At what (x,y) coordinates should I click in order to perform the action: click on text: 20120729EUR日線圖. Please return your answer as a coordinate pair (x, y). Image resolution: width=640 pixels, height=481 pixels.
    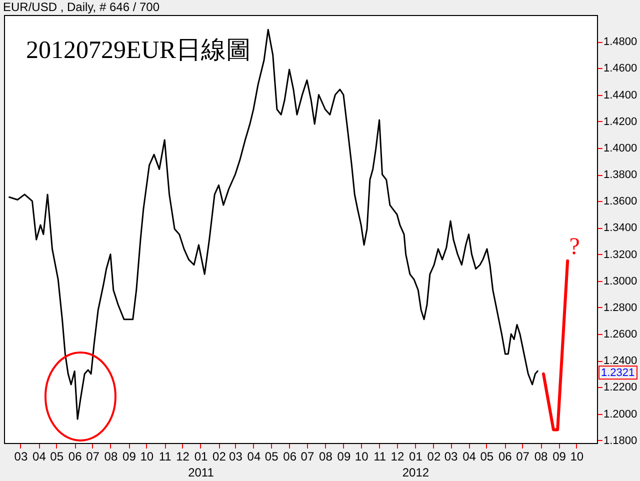
    Looking at the image, I should click on (138, 50).